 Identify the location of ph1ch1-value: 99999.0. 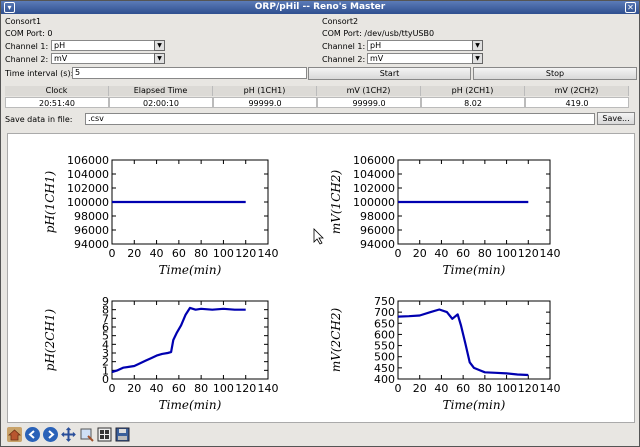
(265, 102).